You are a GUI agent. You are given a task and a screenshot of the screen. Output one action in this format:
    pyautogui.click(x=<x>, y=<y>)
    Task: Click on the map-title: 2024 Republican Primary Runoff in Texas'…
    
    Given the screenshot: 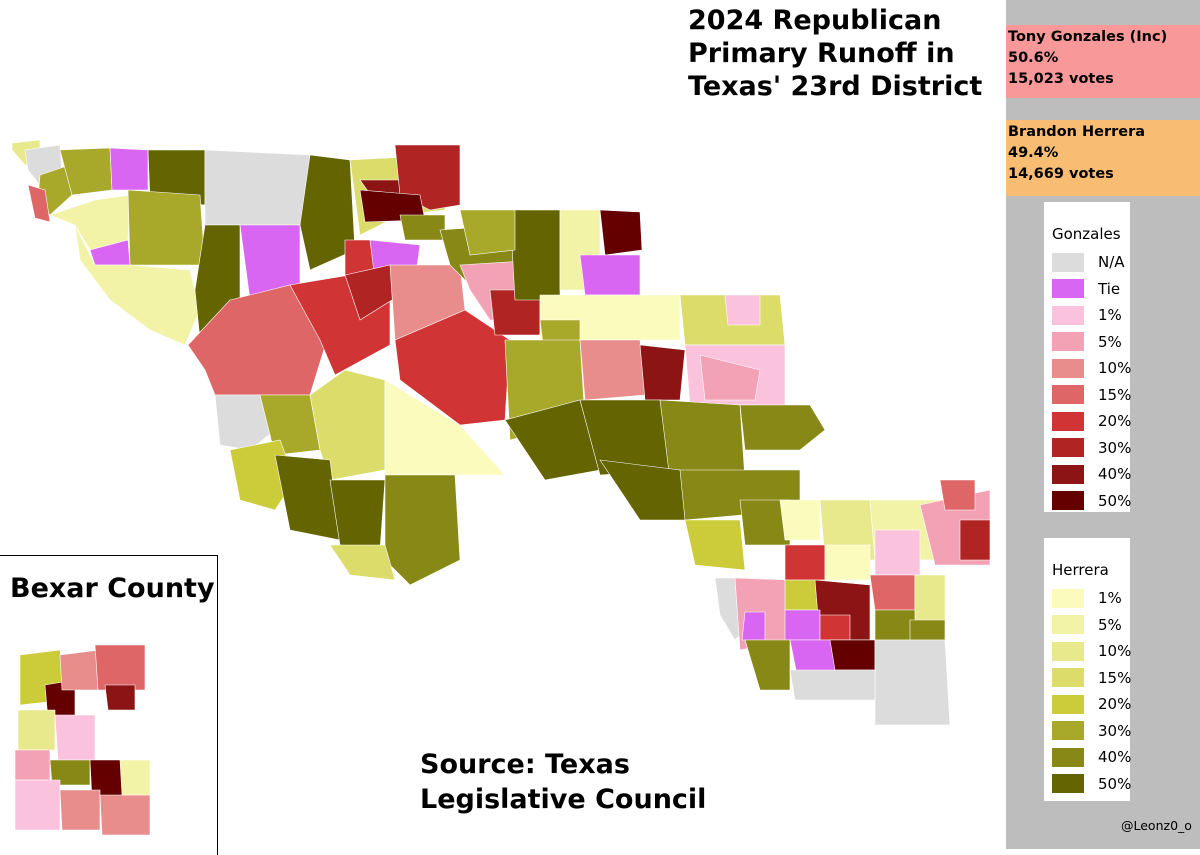 What is the action you would take?
    pyautogui.click(x=838, y=53)
    